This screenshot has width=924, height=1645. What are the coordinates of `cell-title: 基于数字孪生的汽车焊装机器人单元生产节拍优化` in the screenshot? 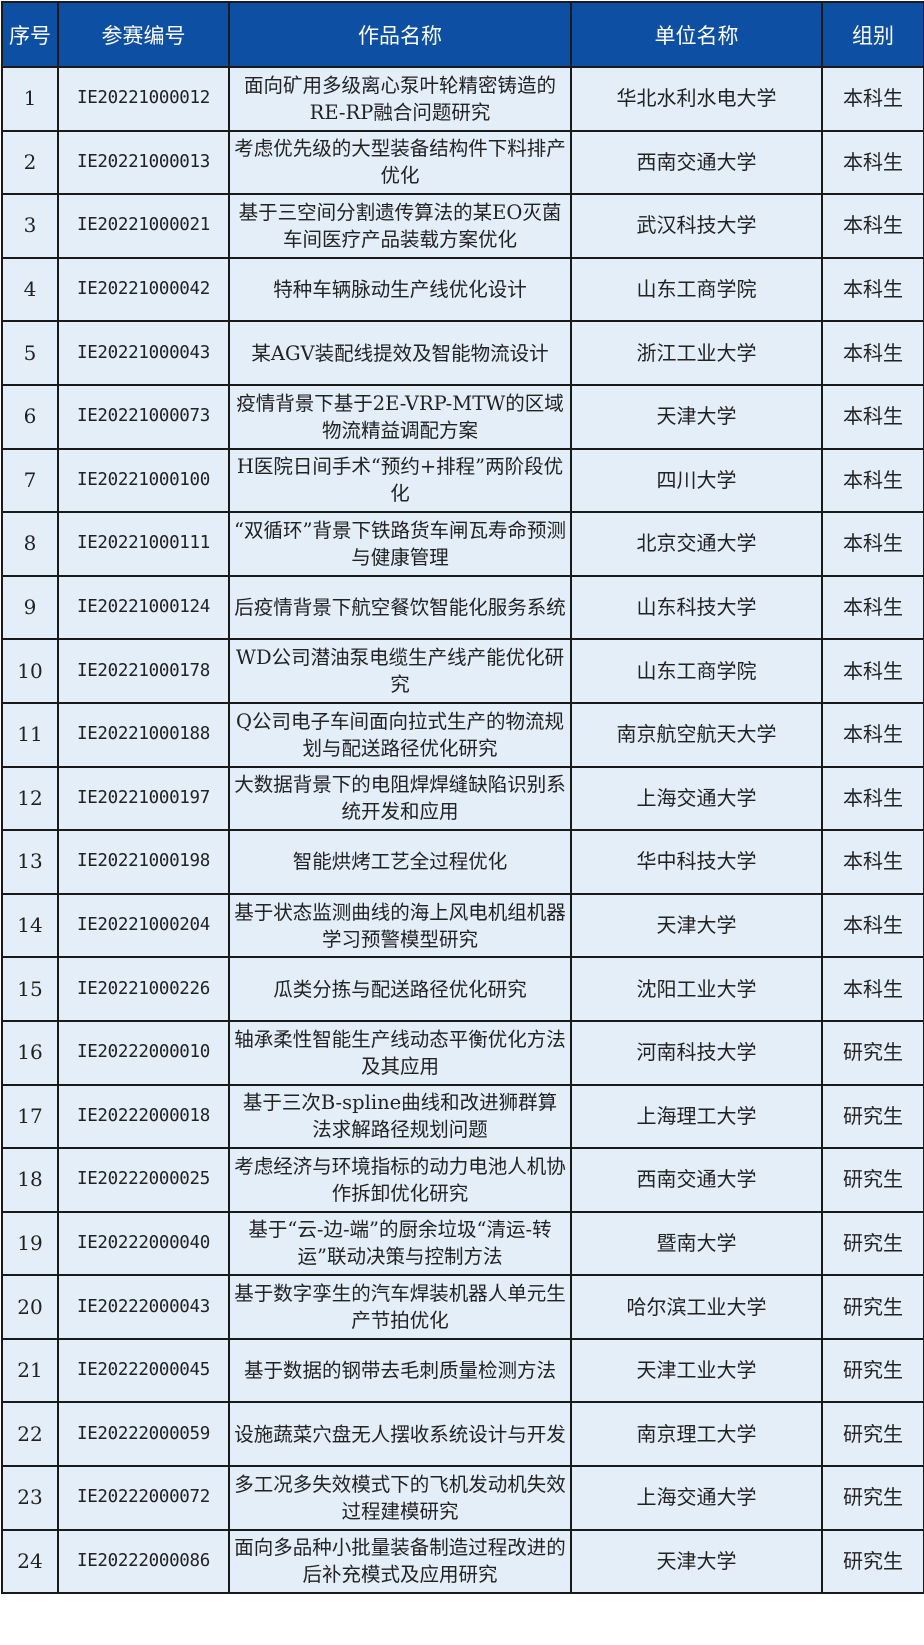 It's located at (400, 1307).